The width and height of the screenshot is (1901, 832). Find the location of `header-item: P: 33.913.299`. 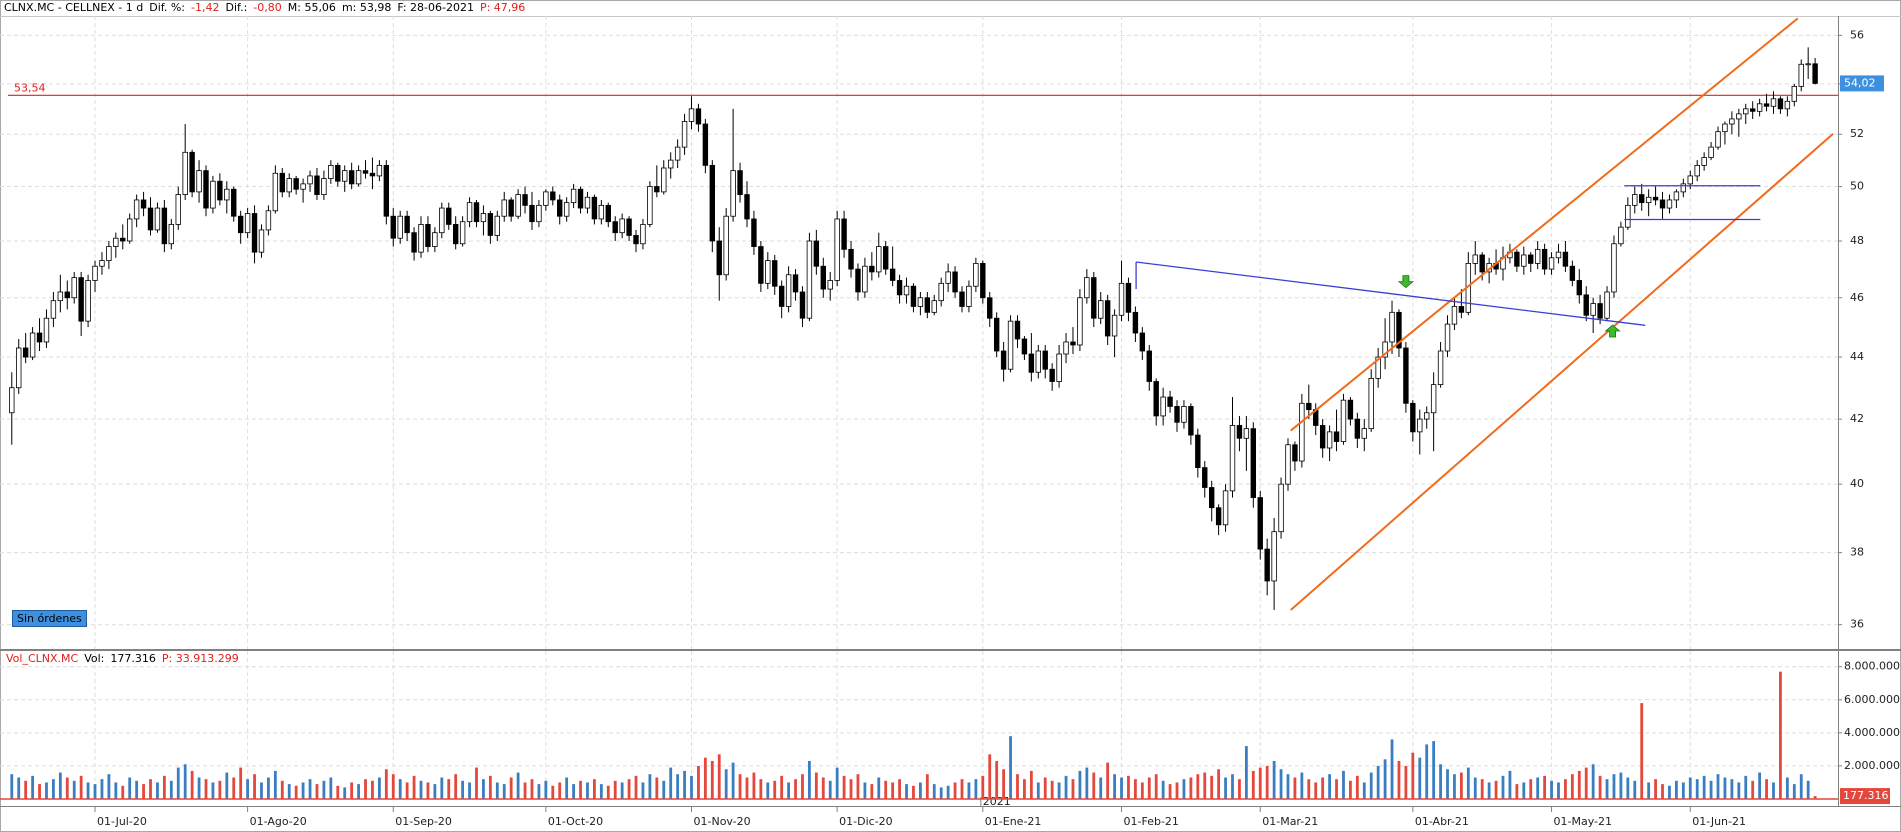

header-item: P: 33.913.299 is located at coordinates (200, 658).